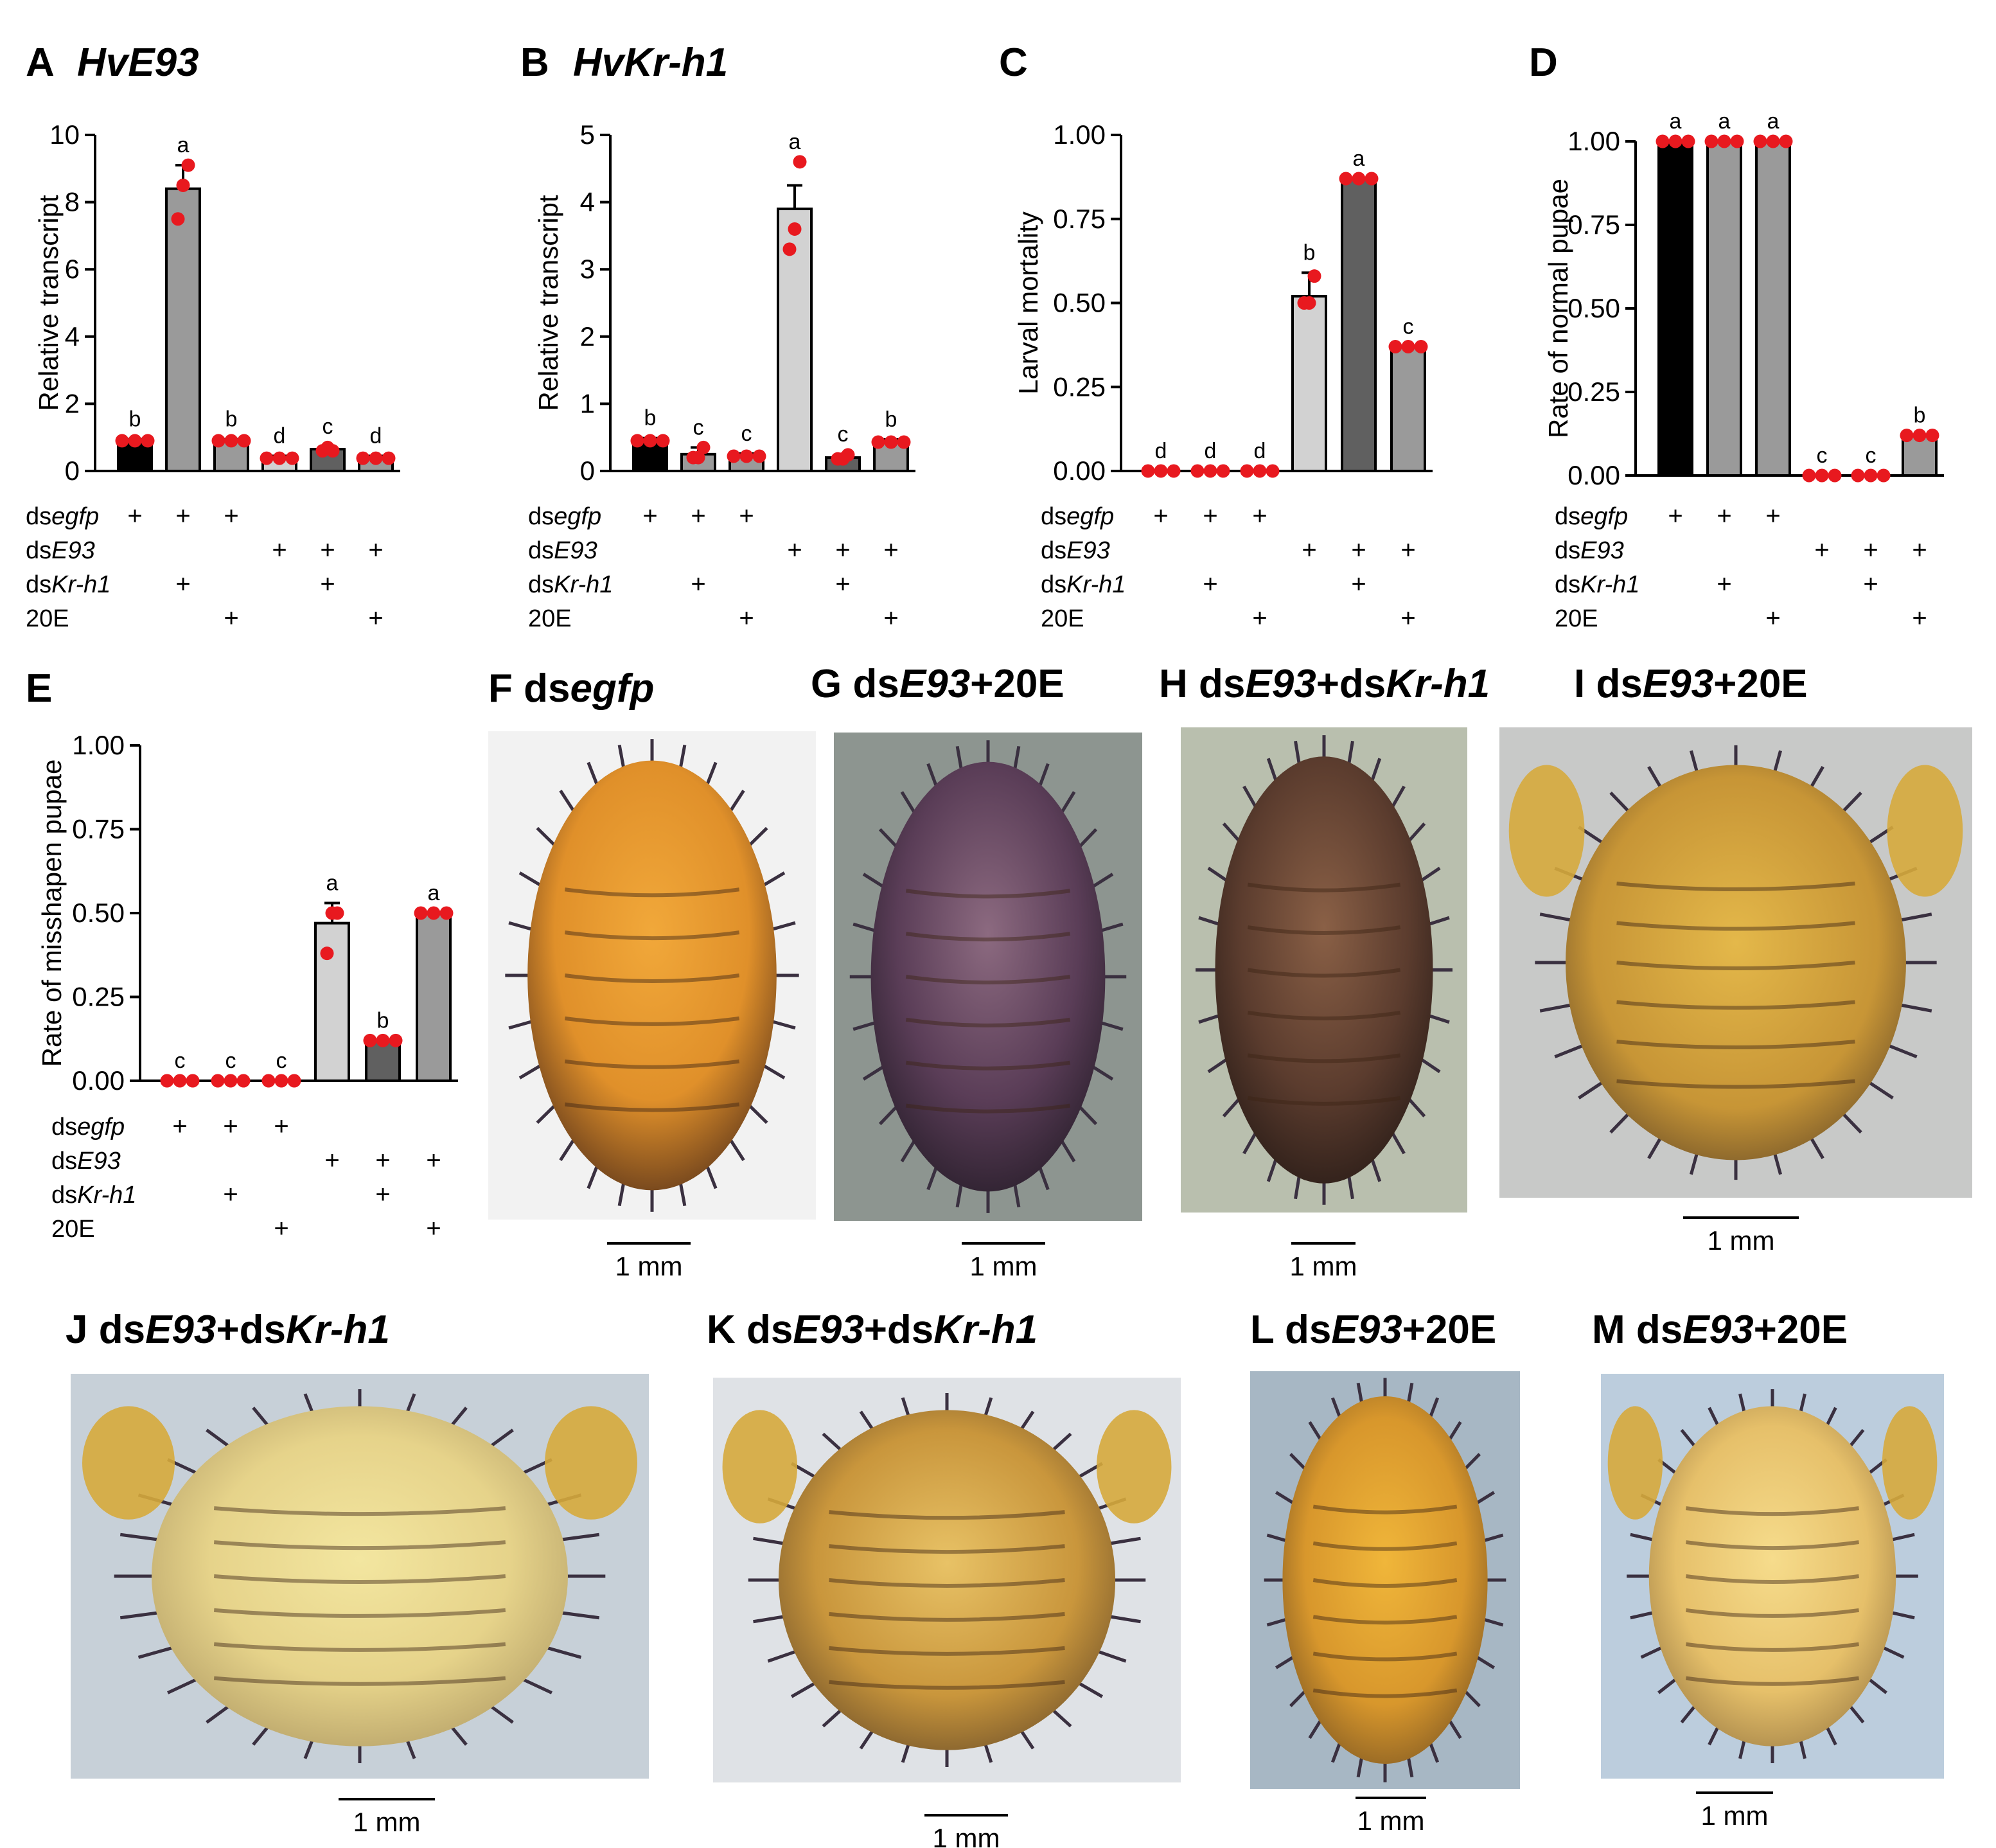  What do you see at coordinates (947, 1580) in the screenshot?
I see `larva-body` at bounding box center [947, 1580].